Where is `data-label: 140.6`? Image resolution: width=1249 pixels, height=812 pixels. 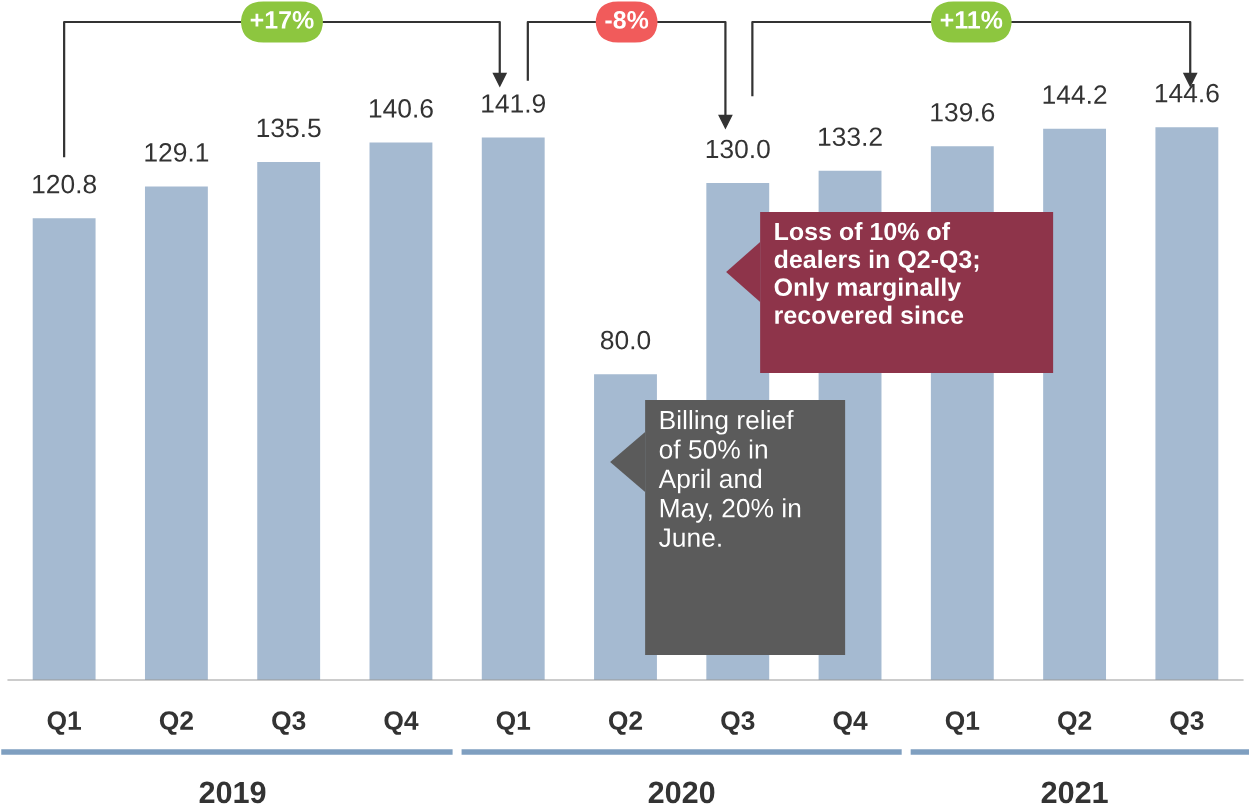 data-label: 140.6 is located at coordinates (401, 108).